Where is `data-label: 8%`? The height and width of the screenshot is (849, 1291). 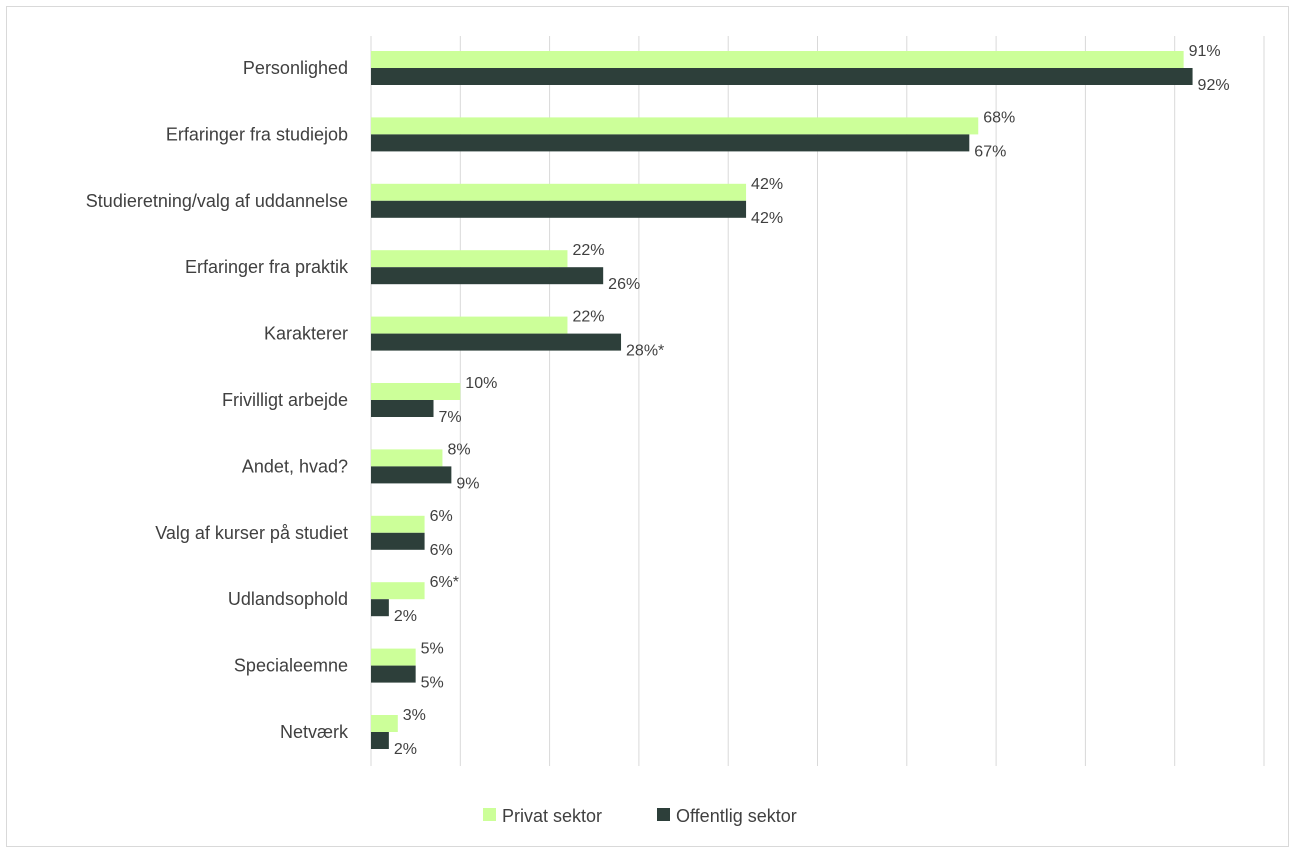 data-label: 8% is located at coordinates (458, 449).